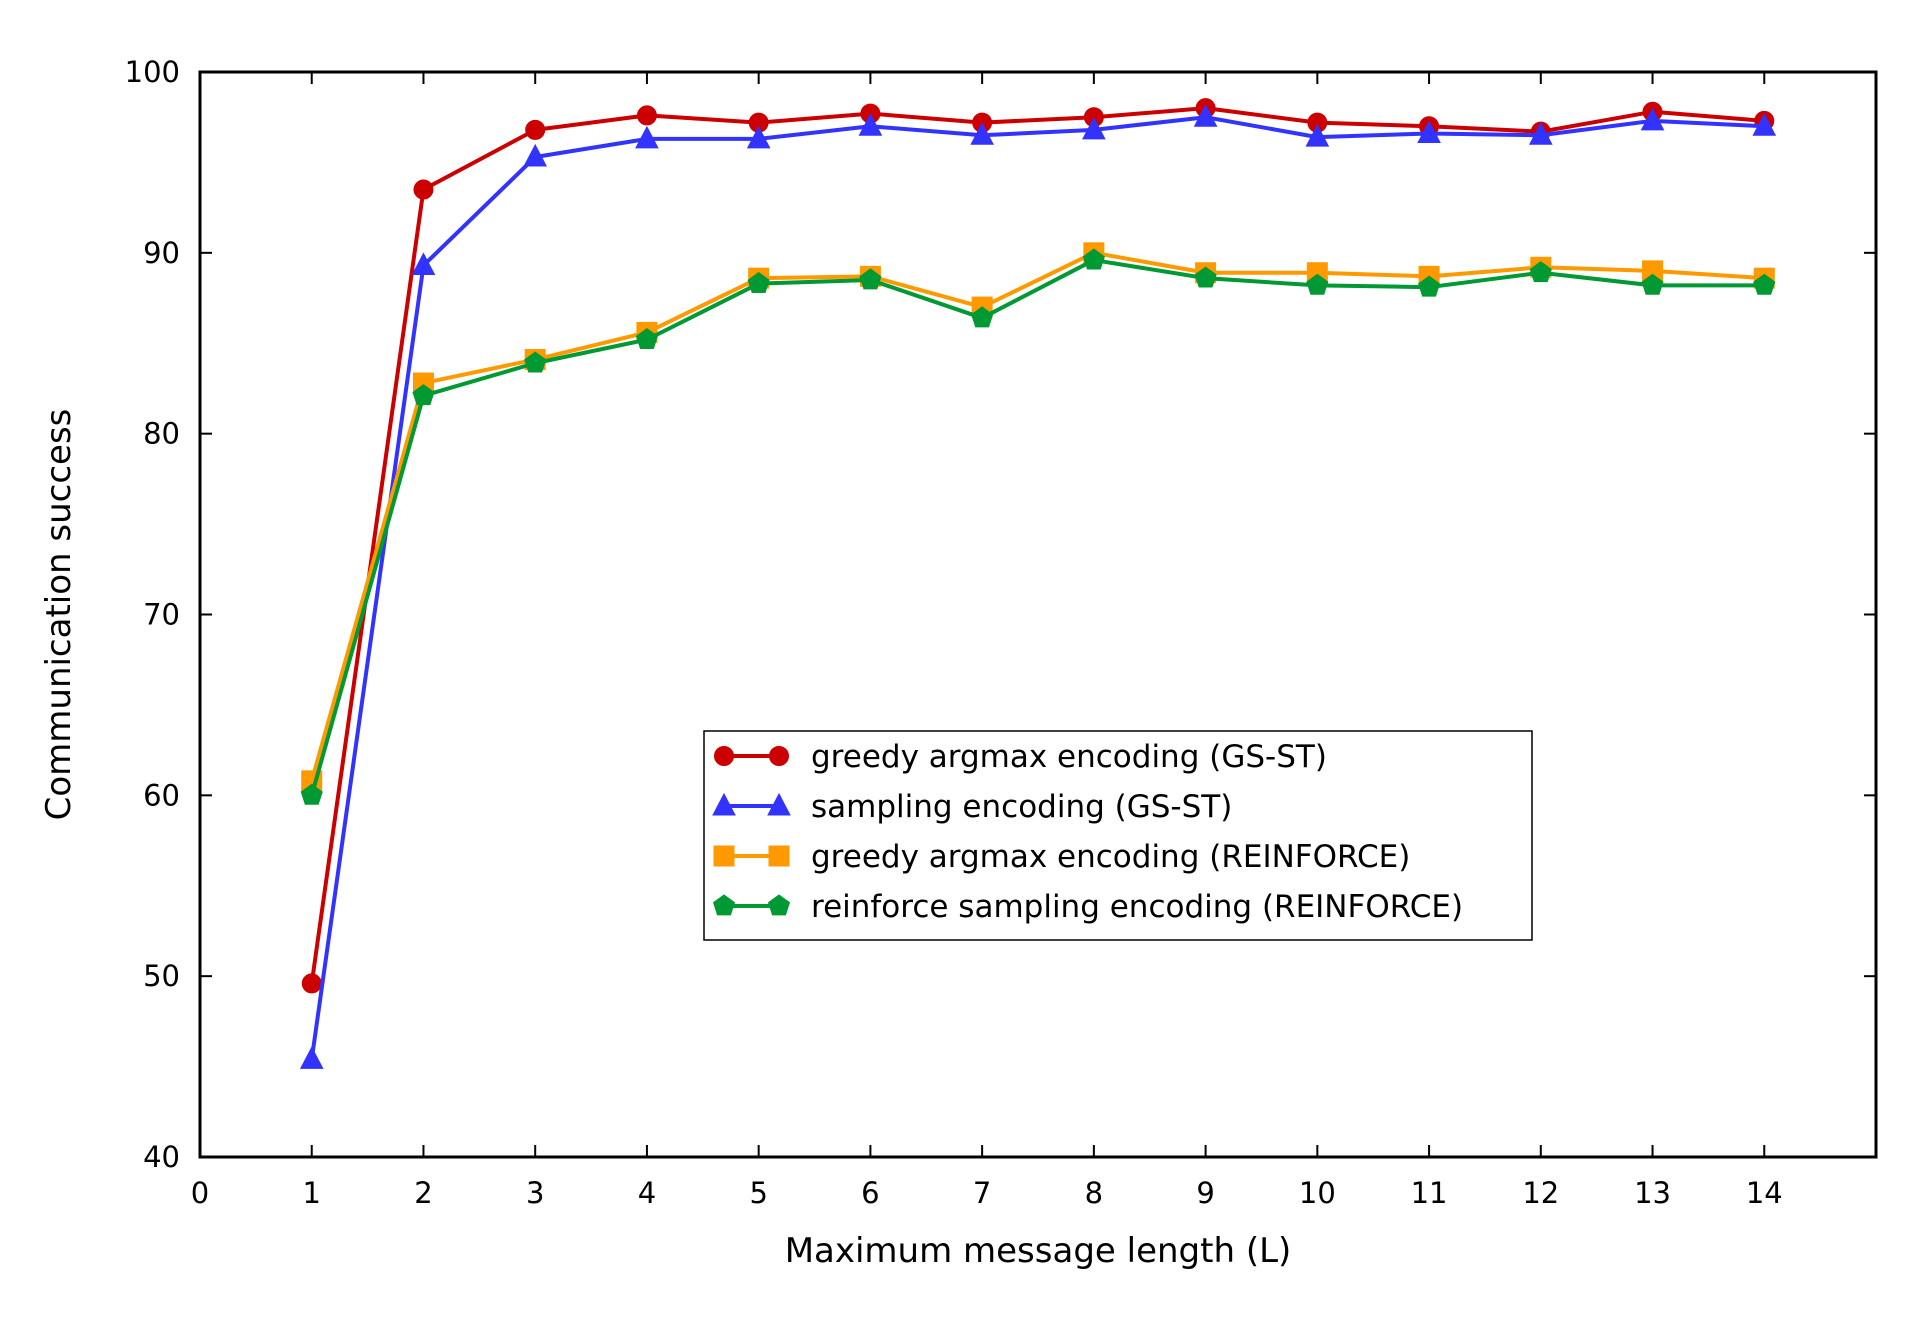  I want to click on x-tick-label: 7, so click(982, 1193).